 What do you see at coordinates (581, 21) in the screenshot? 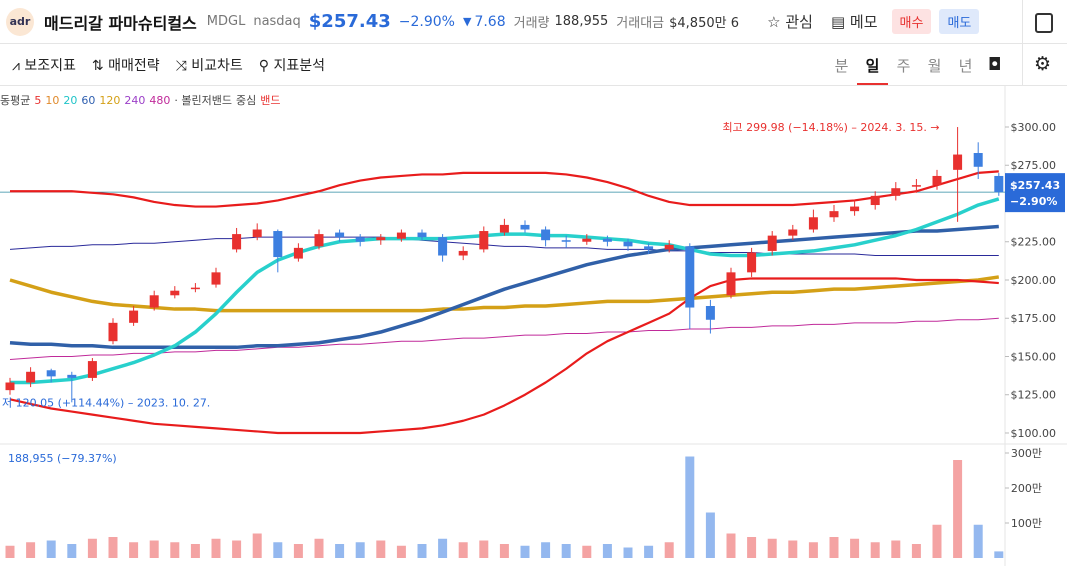
I see `volume: 188,955` at bounding box center [581, 21].